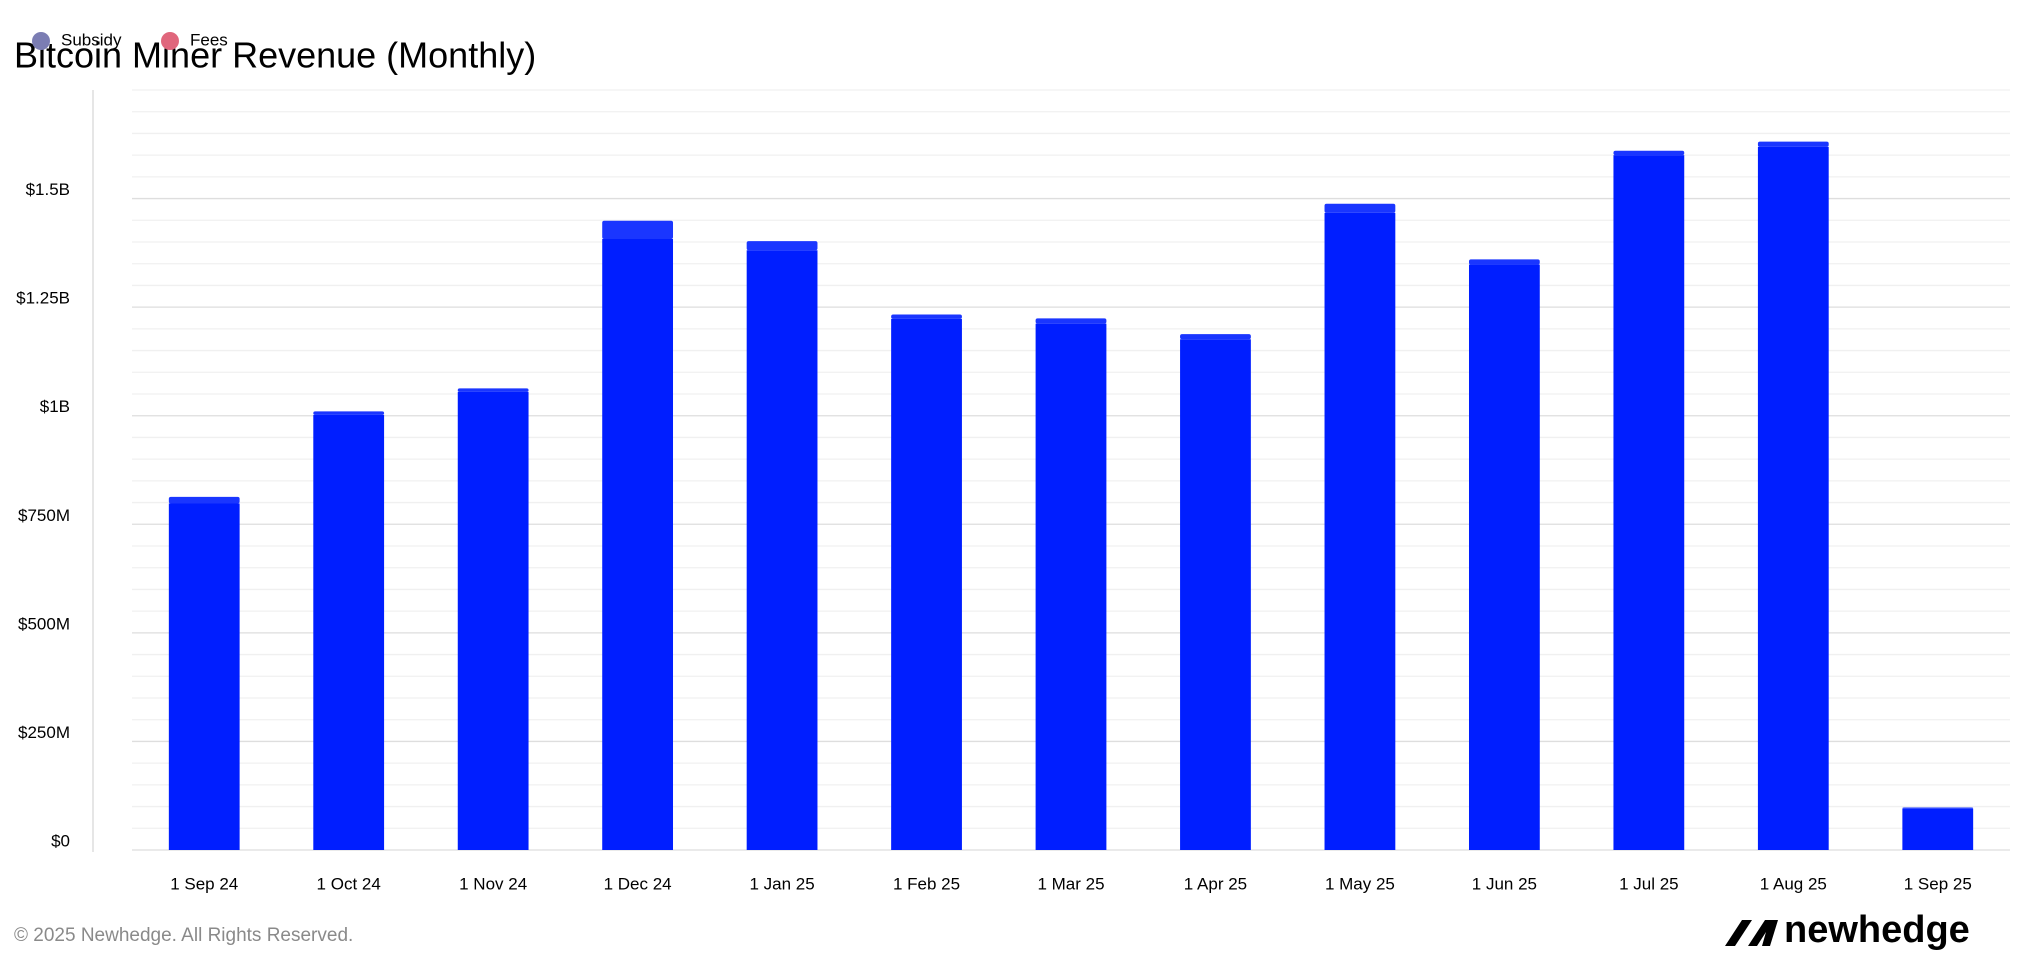 The image size is (2025, 975). Describe the element at coordinates (1751, 933) in the screenshot. I see `brand-icon` at that location.